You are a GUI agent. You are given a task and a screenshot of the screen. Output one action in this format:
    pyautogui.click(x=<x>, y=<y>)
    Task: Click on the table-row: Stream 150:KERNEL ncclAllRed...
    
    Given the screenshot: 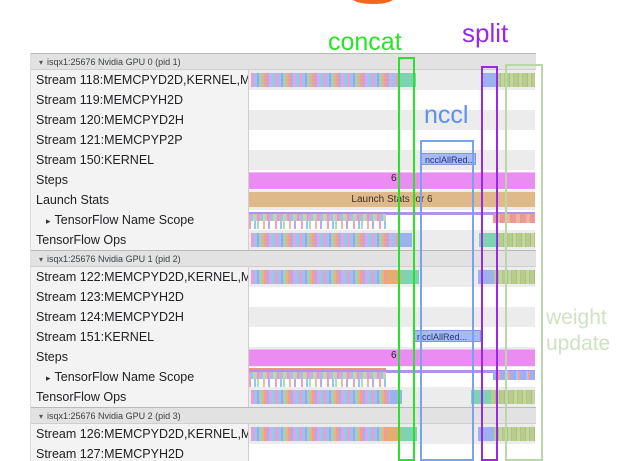 What is the action you would take?
    pyautogui.click(x=283, y=160)
    